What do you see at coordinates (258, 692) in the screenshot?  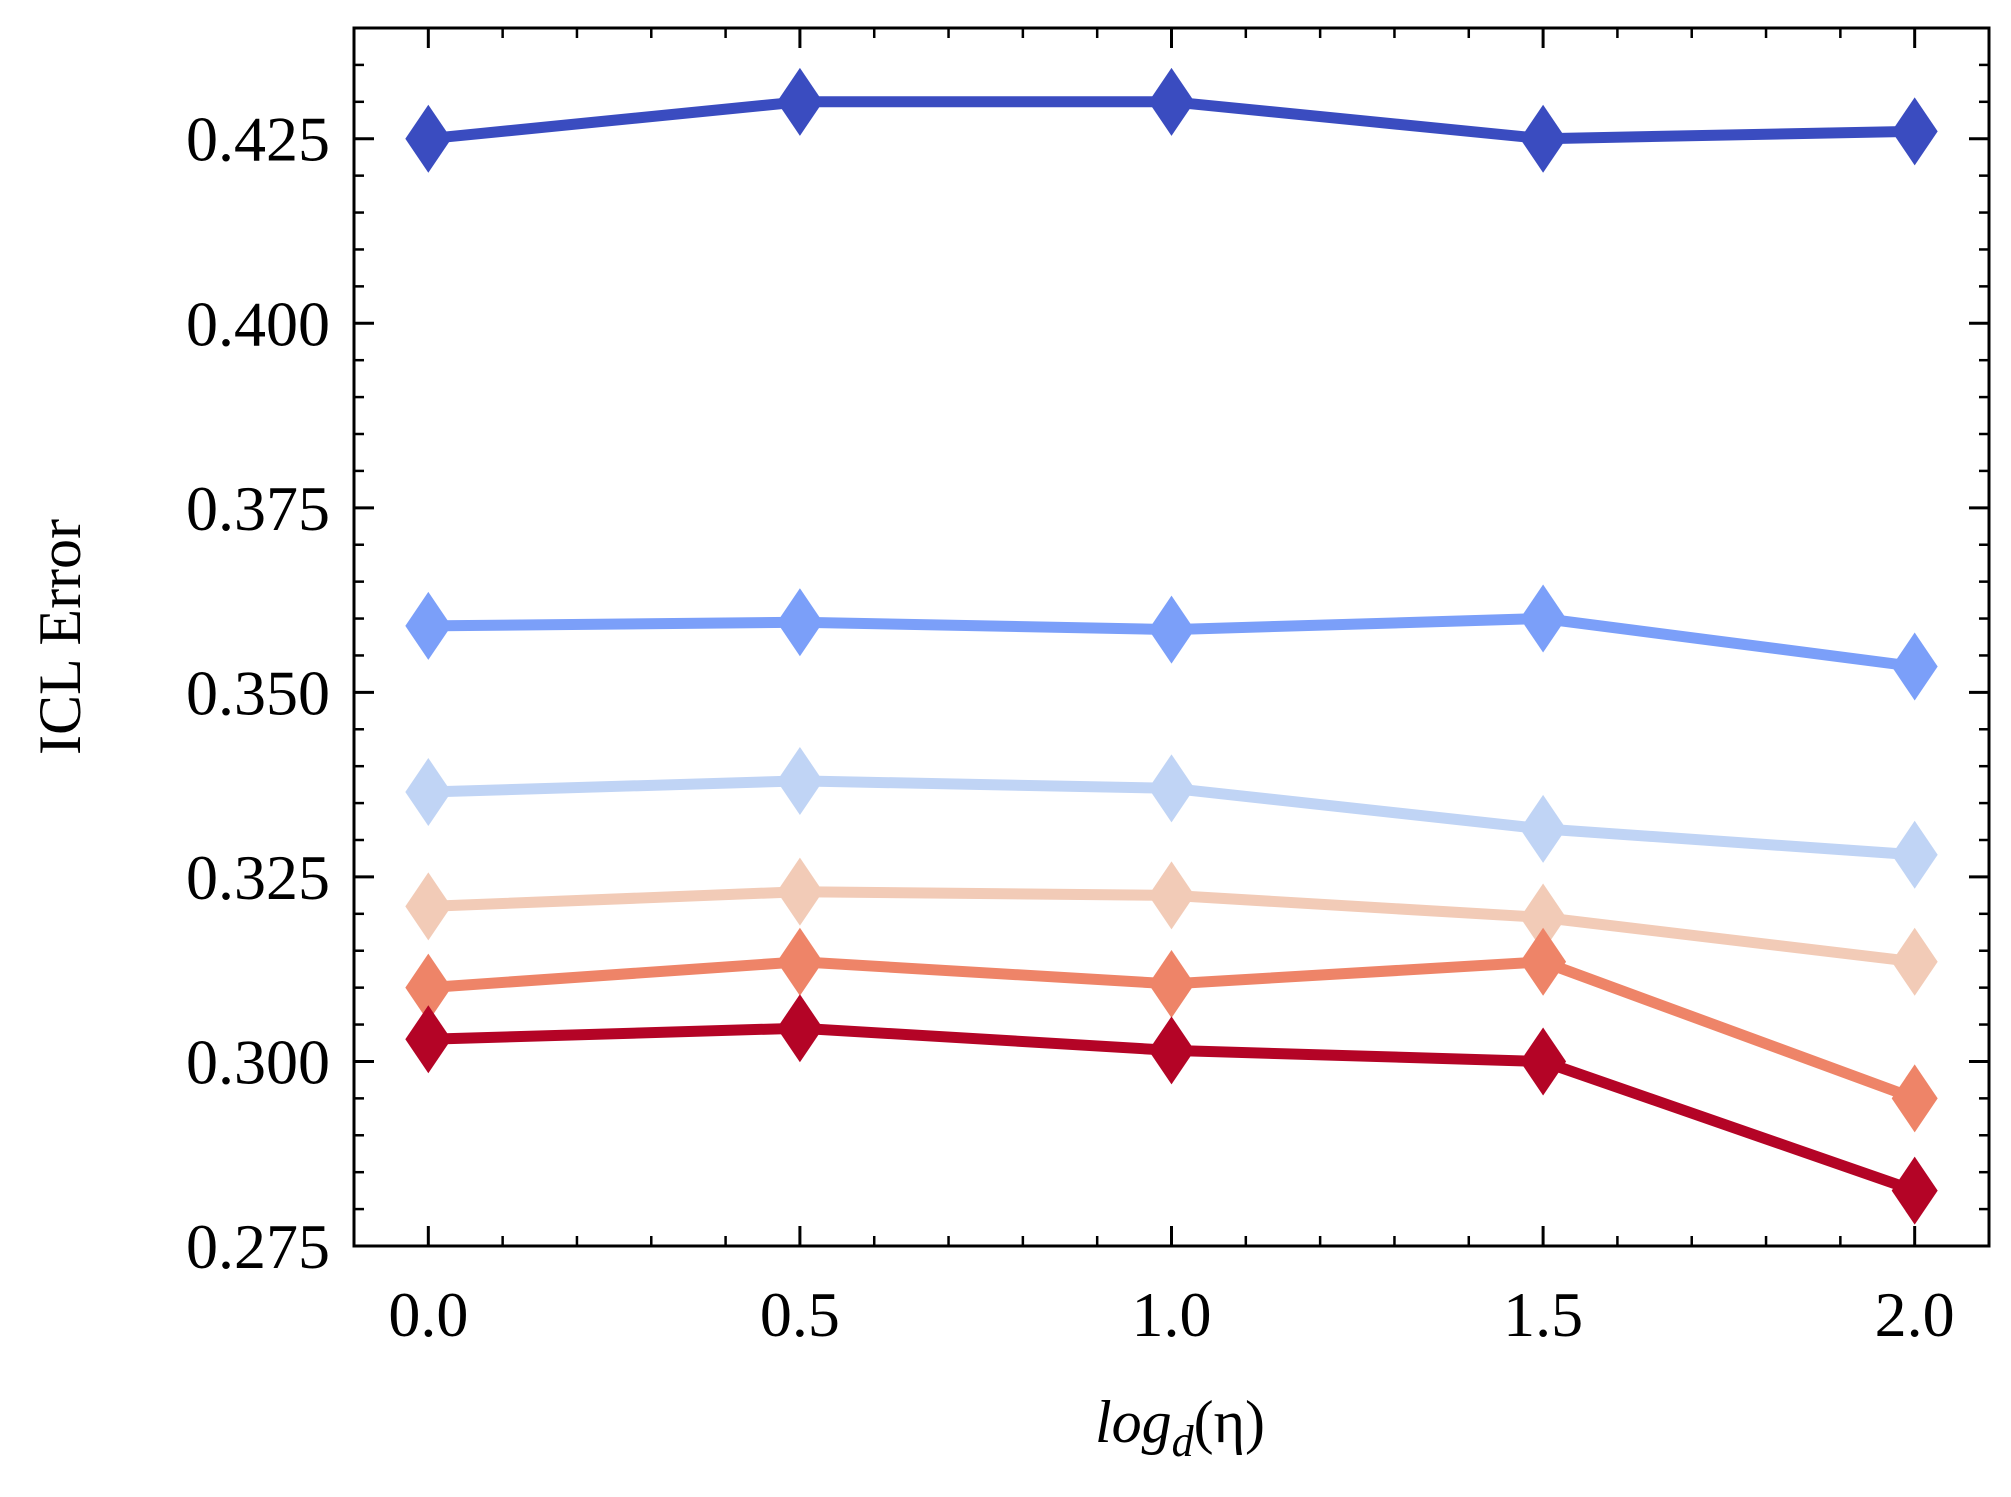 I see `y-tick-label: 0.350` at bounding box center [258, 692].